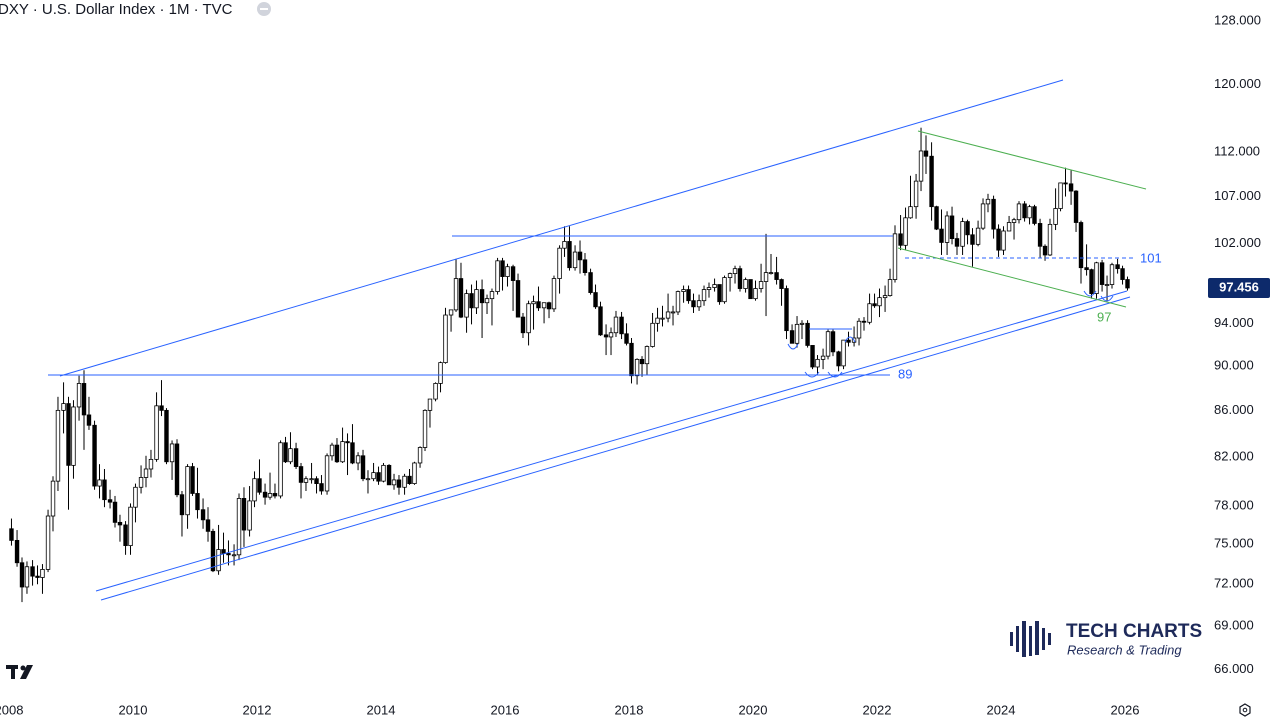 The image size is (1280, 724). Describe the element at coordinates (1234, 504) in the screenshot. I see `y-tick-label: 78.000` at that location.